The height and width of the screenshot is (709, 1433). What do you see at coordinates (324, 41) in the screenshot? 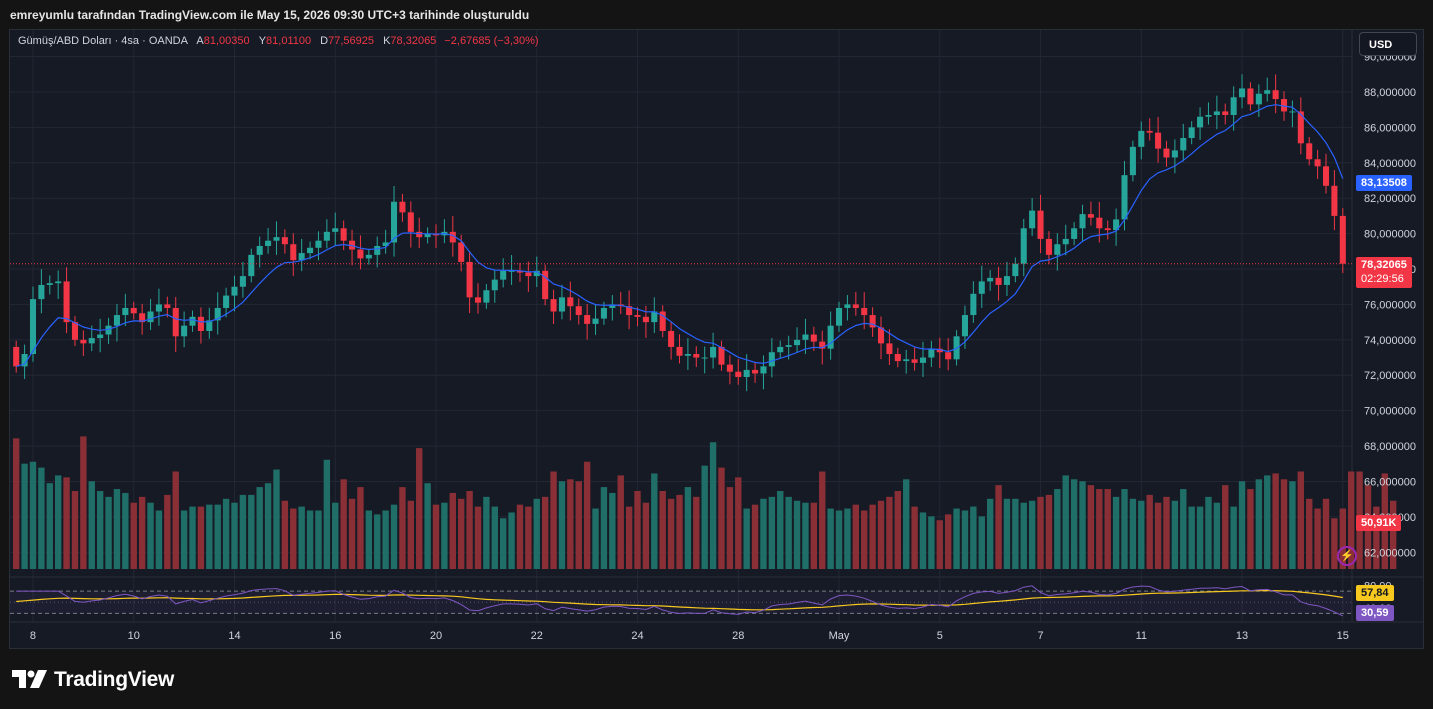
I see `low-label: D` at bounding box center [324, 41].